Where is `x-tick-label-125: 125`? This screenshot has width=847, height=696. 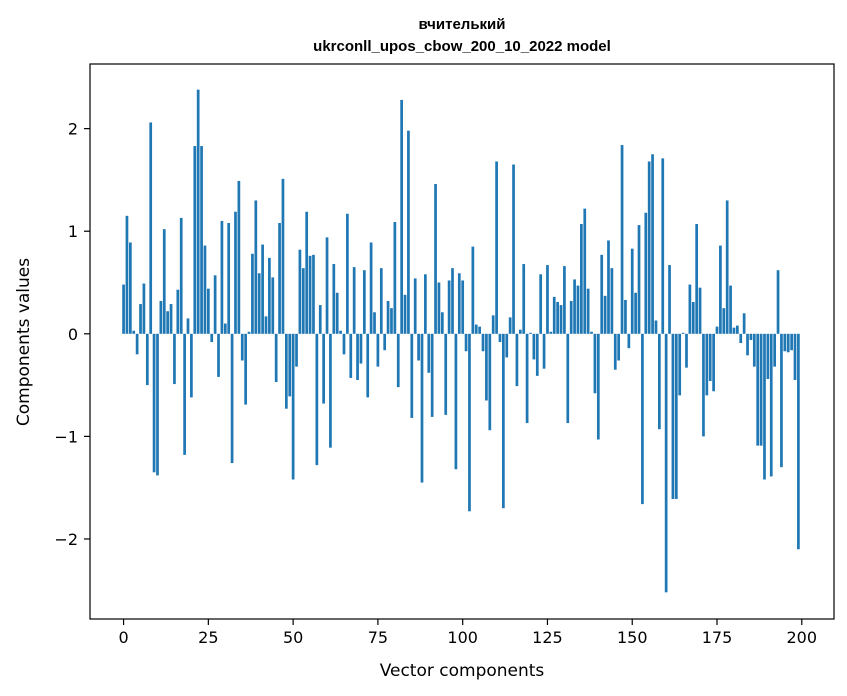 x-tick-label-125: 125 is located at coordinates (547, 637).